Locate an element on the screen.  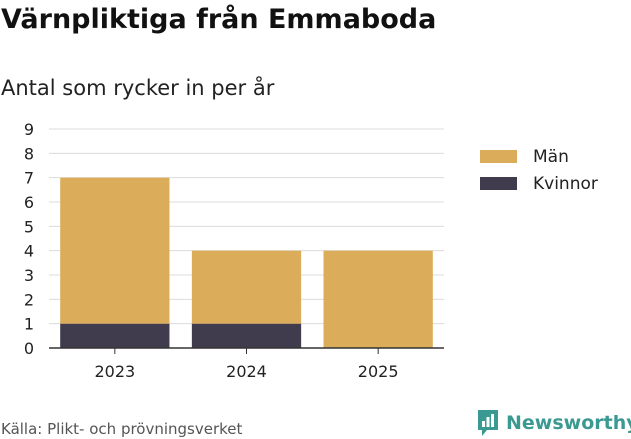
y-tick-label: 2 is located at coordinates (29, 299).